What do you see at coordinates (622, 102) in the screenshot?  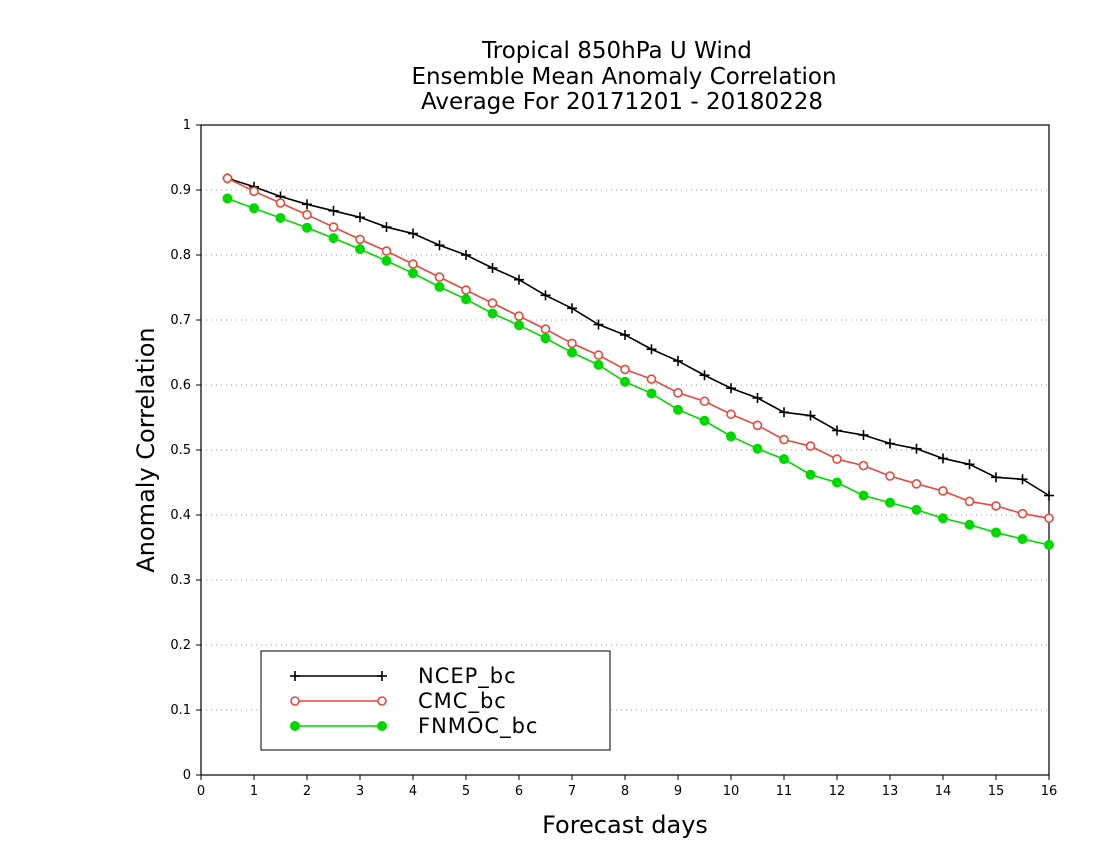 I see `title-line-3: Average For 20171201 - 20180228` at bounding box center [622, 102].